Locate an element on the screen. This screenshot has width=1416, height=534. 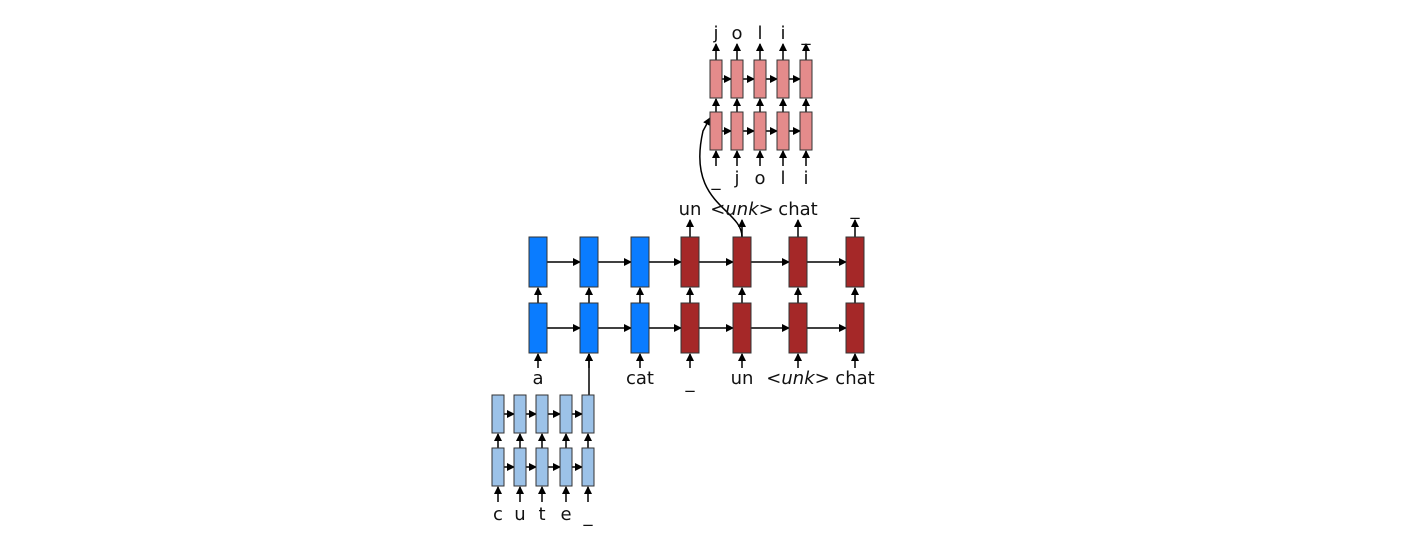
word-decoder-input-label: <unk> is located at coordinates (797, 378).